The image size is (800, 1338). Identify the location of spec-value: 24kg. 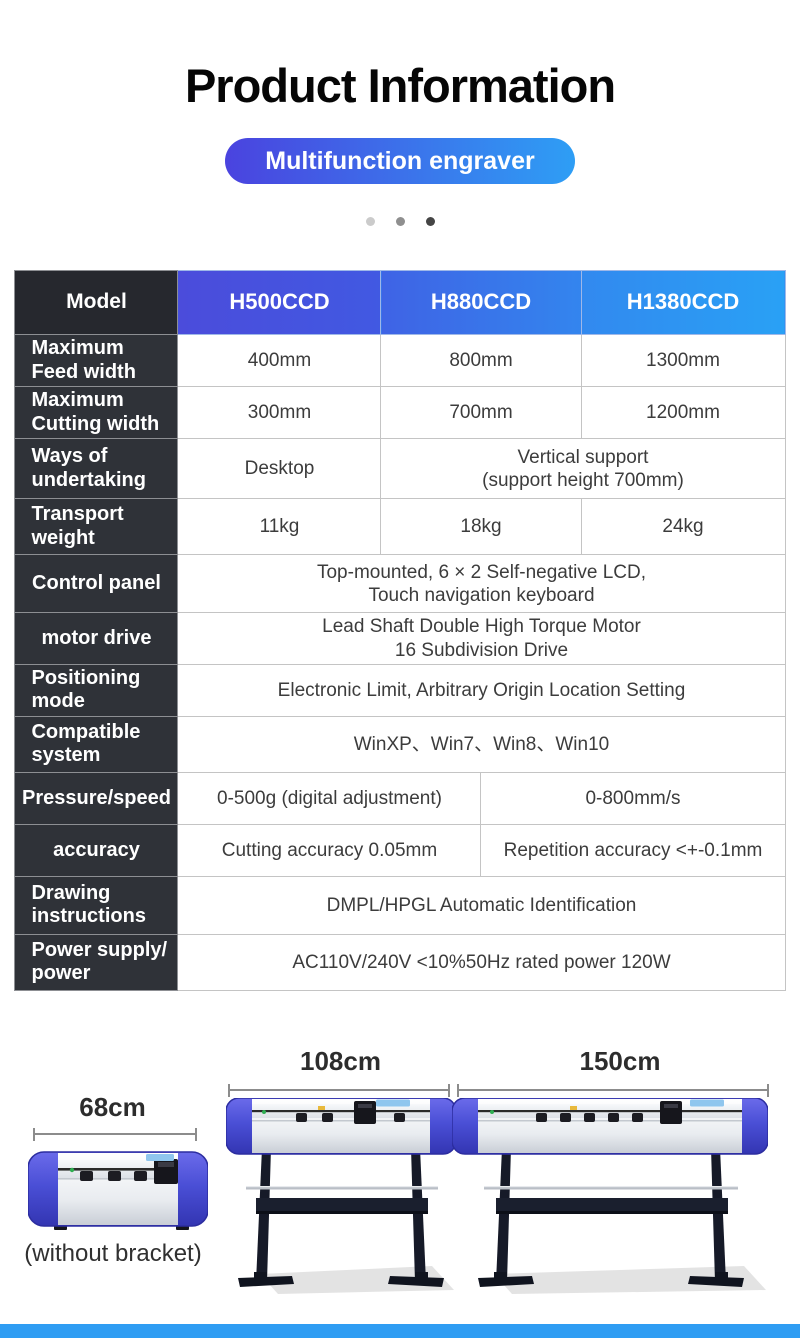
(683, 527).